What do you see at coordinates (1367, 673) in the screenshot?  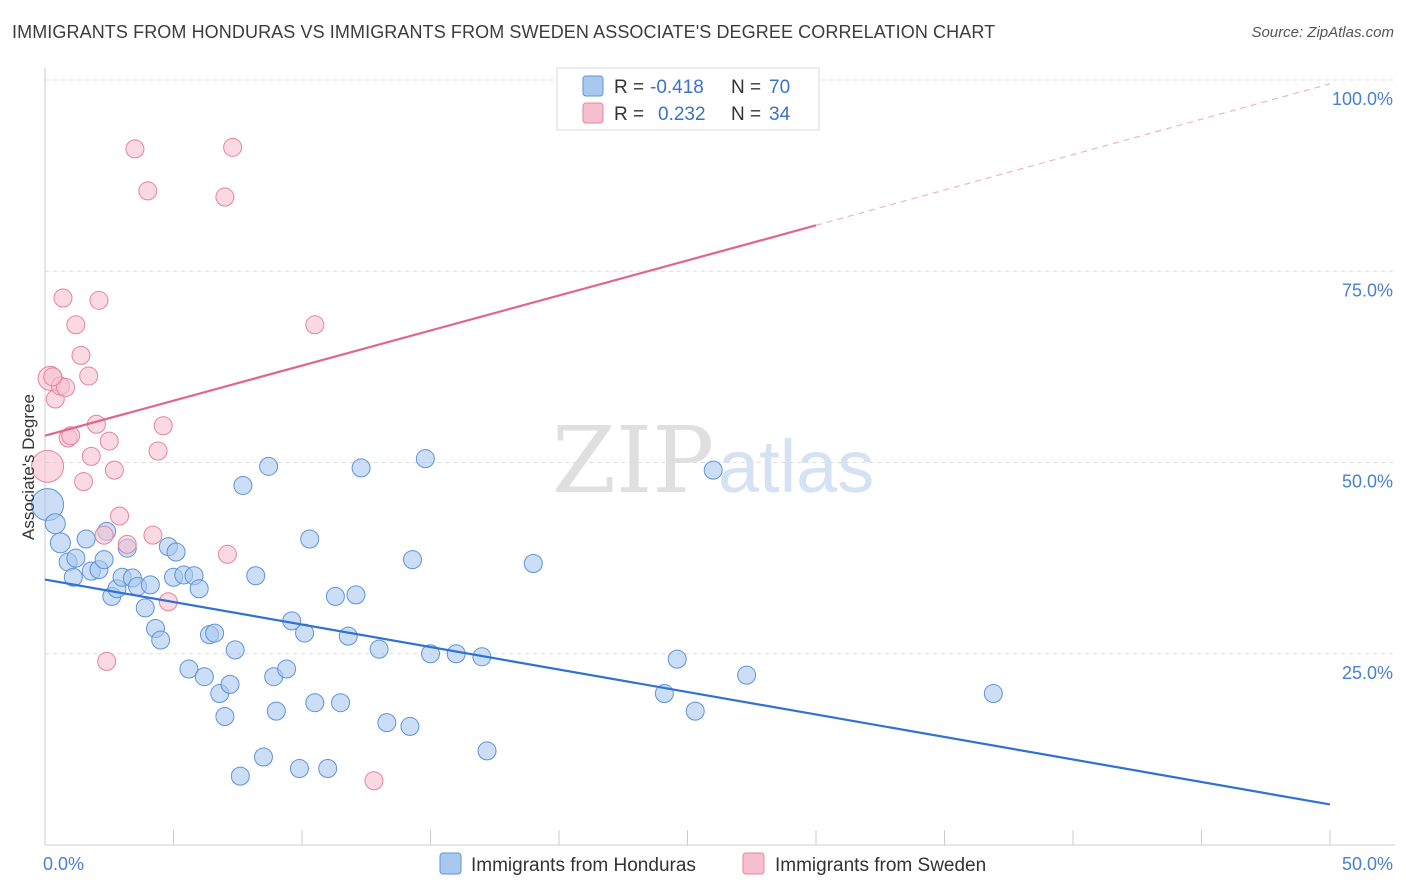 I see `y-tick-label-0: 25.0%` at bounding box center [1367, 673].